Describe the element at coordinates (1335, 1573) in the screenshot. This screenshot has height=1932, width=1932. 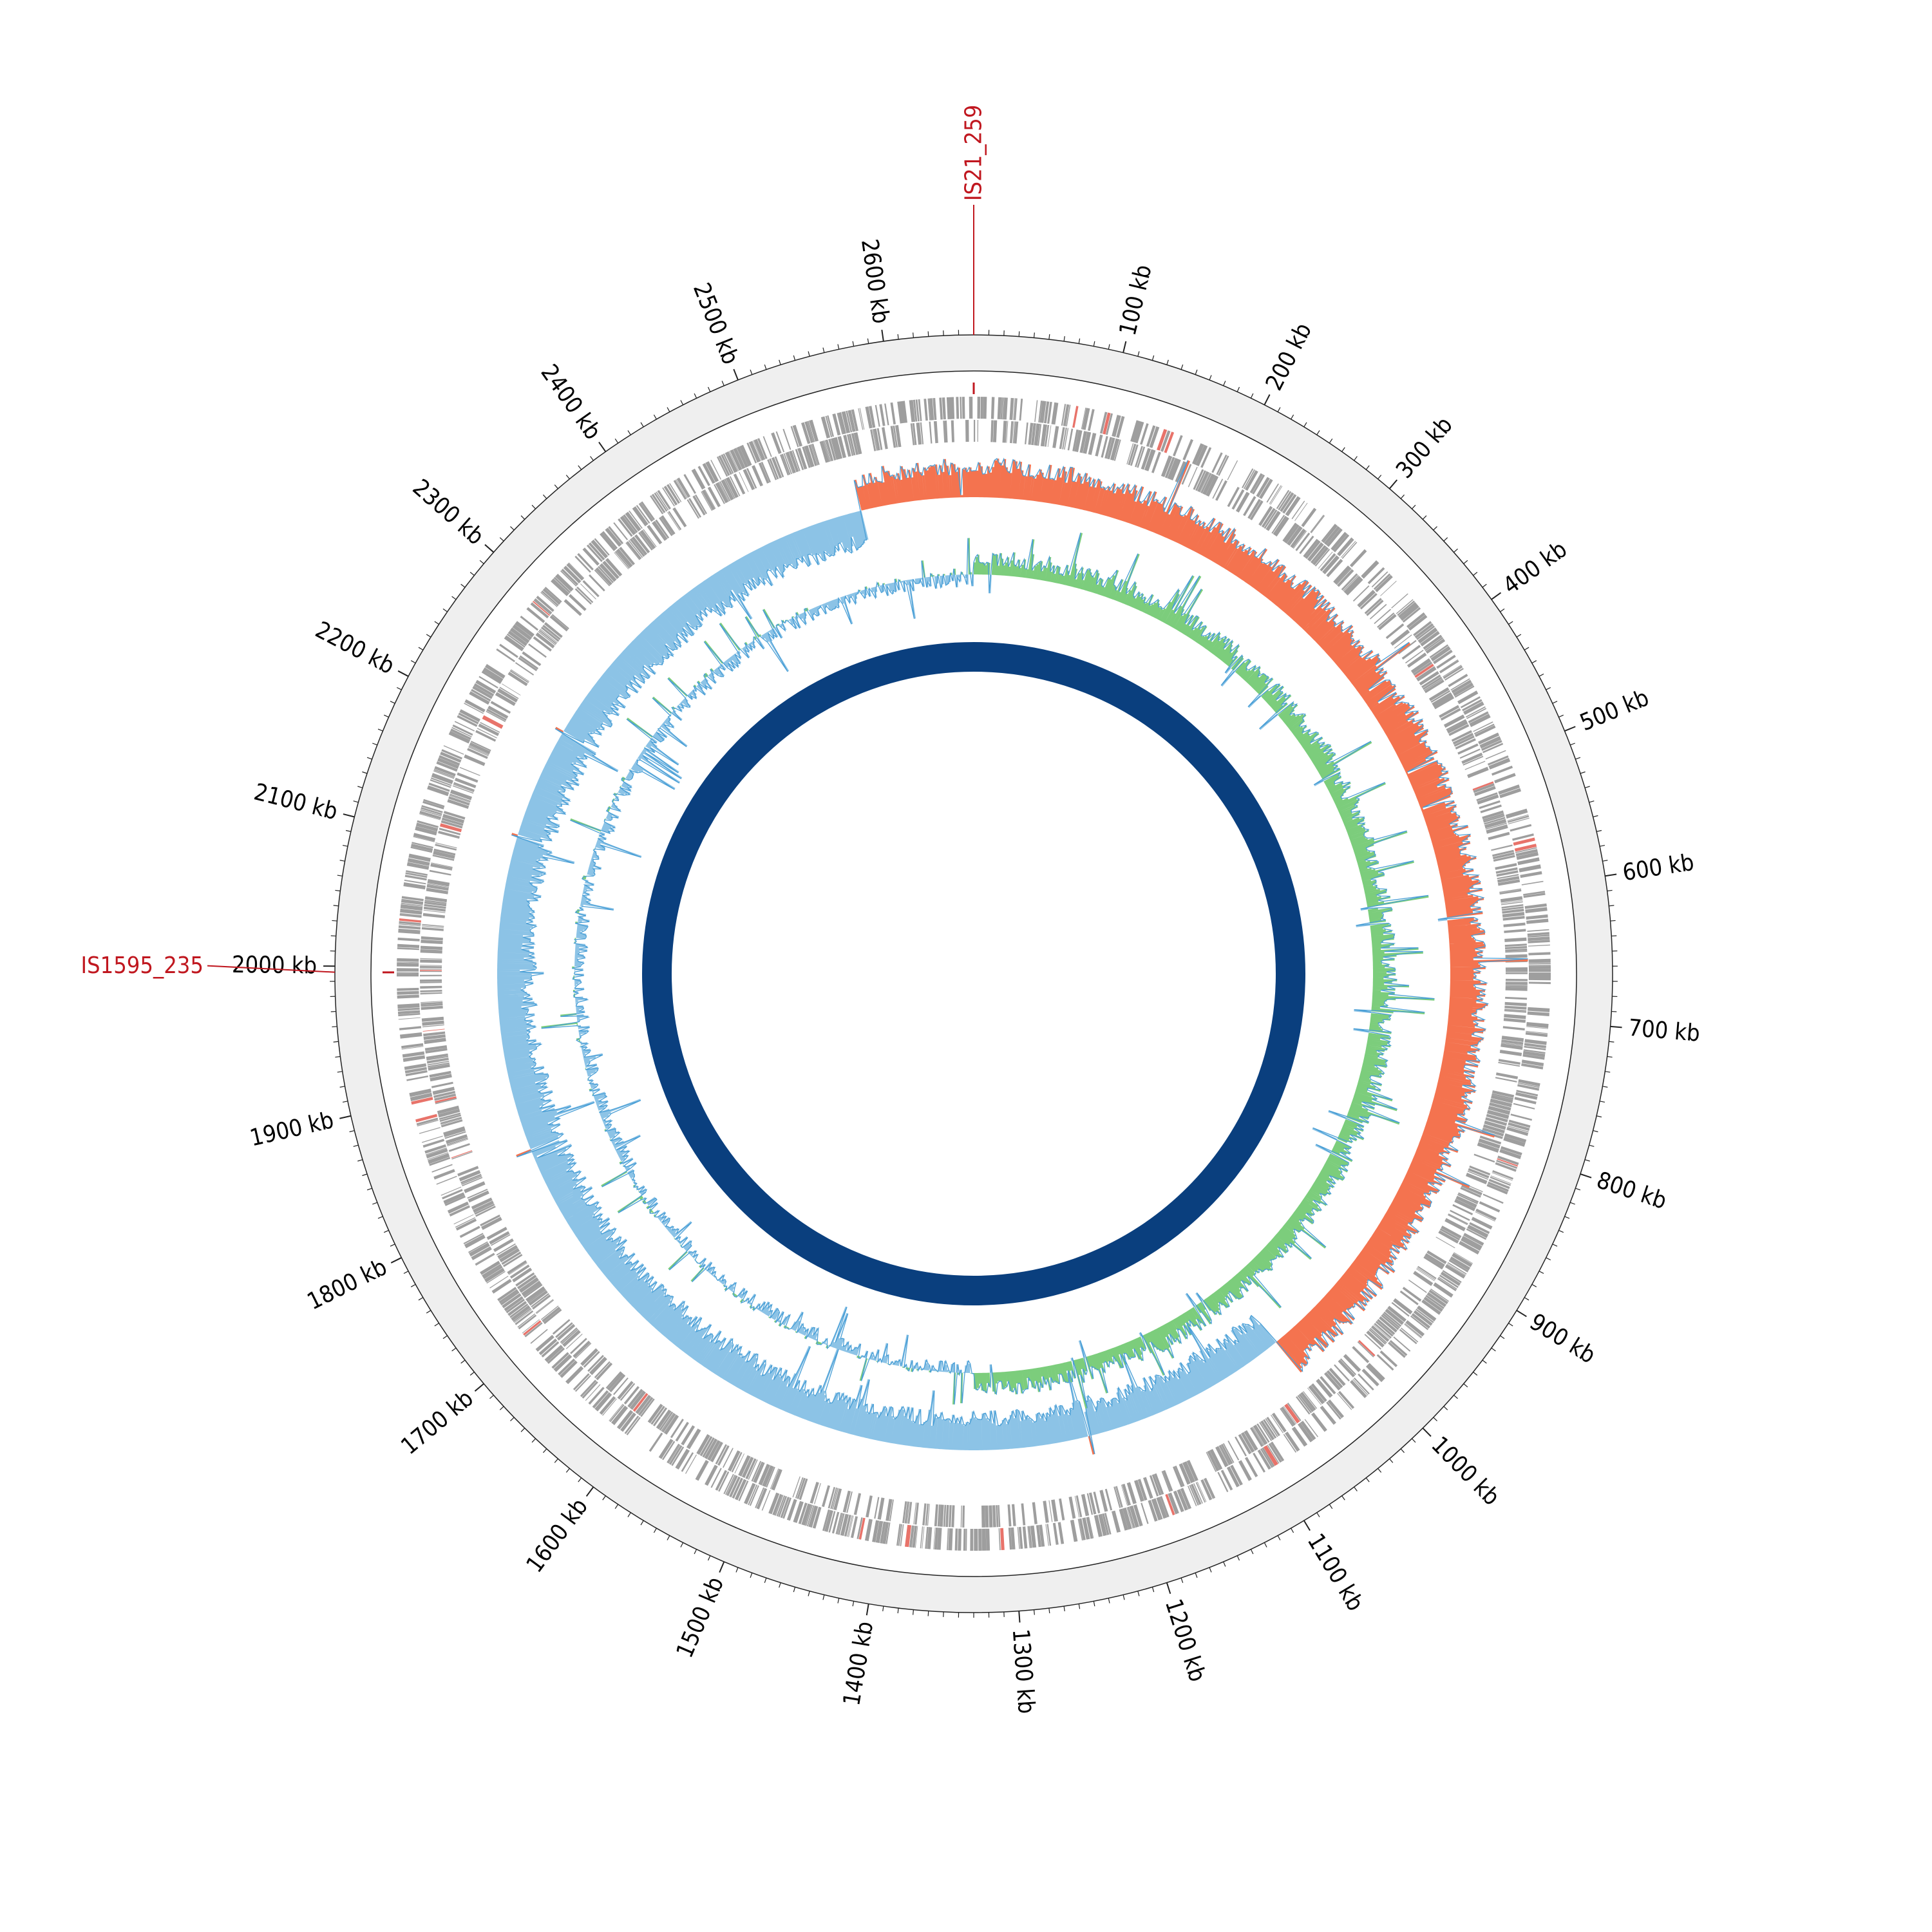
I see `tick-label: 1100 kb` at that location.